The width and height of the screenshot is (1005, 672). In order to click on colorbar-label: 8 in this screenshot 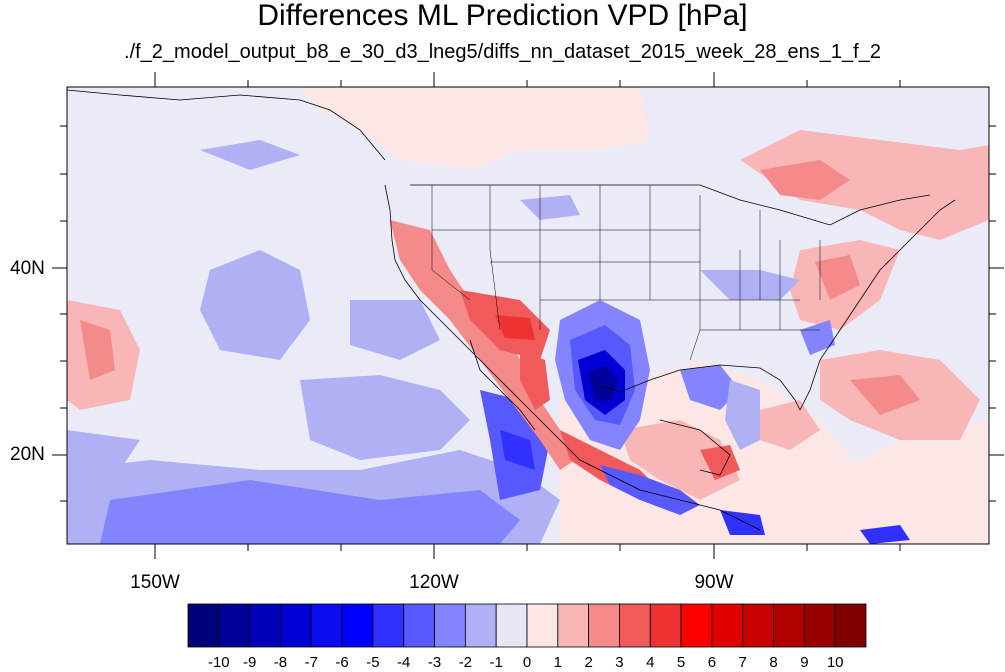, I will do `click(773, 662)`.